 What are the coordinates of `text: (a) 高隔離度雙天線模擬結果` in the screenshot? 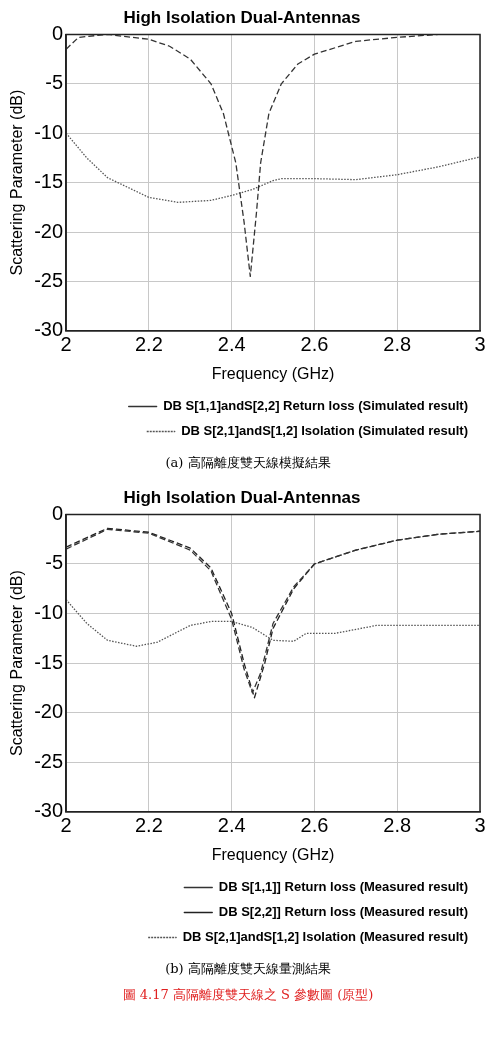 It's located at (248, 463).